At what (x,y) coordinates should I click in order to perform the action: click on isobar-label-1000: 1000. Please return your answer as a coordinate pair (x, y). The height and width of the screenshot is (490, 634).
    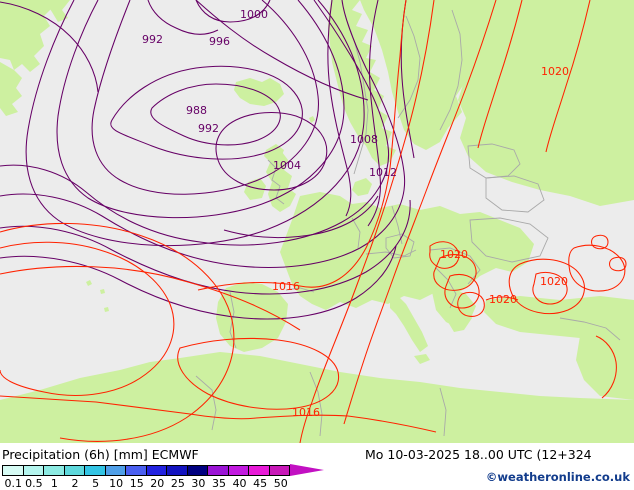
    Looking at the image, I should click on (254, 14).